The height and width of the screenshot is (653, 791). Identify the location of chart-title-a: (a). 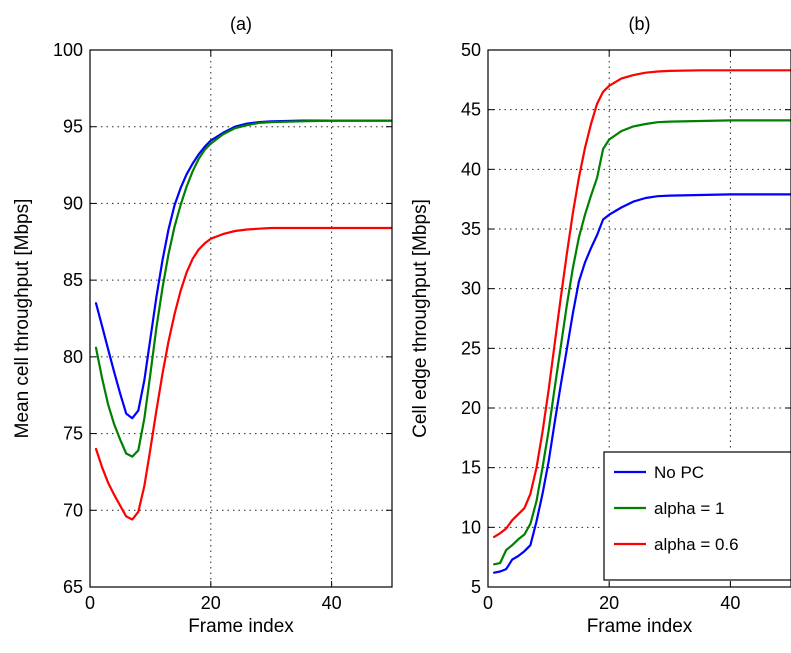
(241, 24).